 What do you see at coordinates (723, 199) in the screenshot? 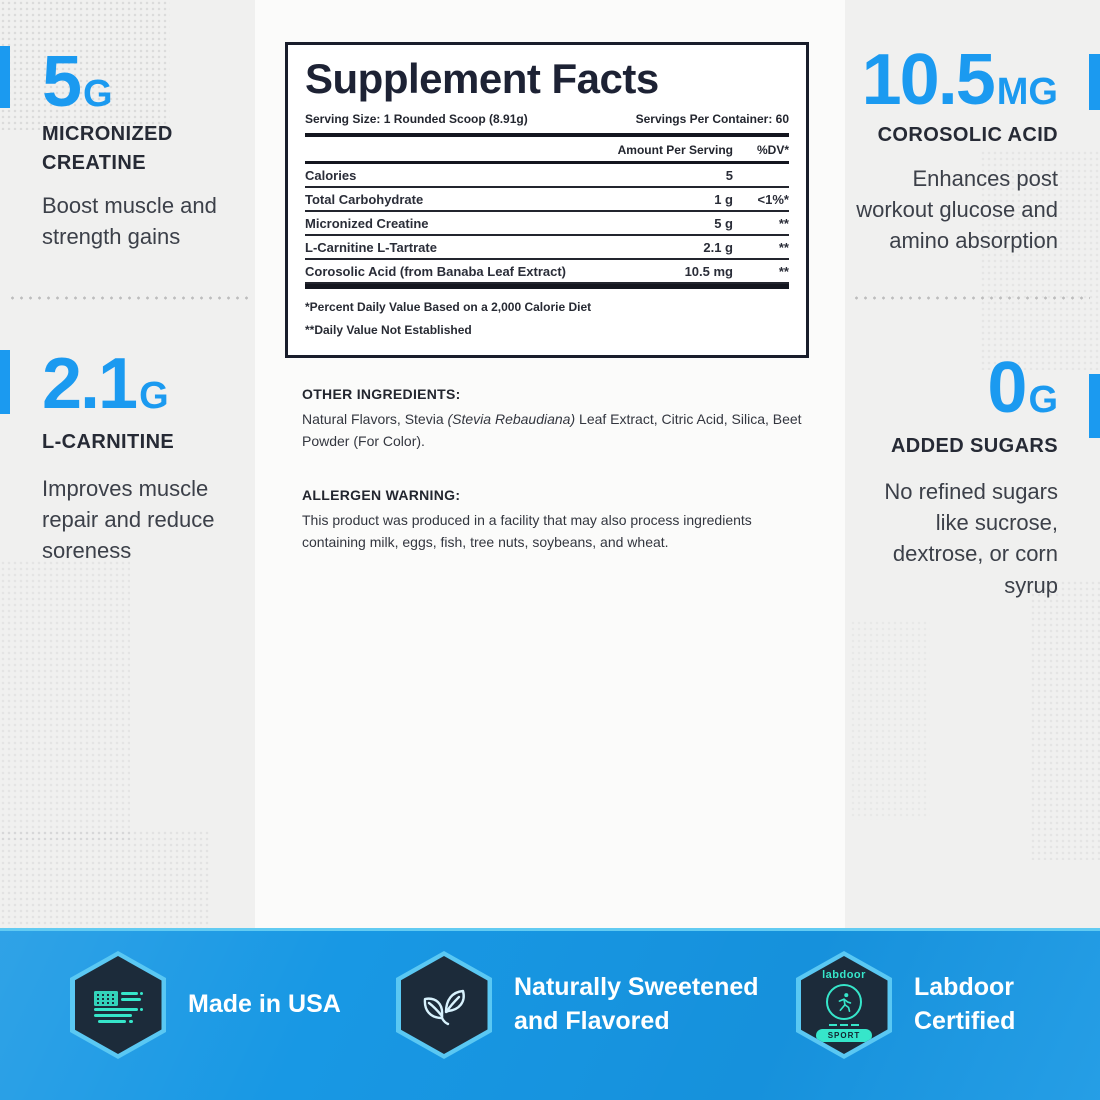
I see `row-amount: 1 g` at bounding box center [723, 199].